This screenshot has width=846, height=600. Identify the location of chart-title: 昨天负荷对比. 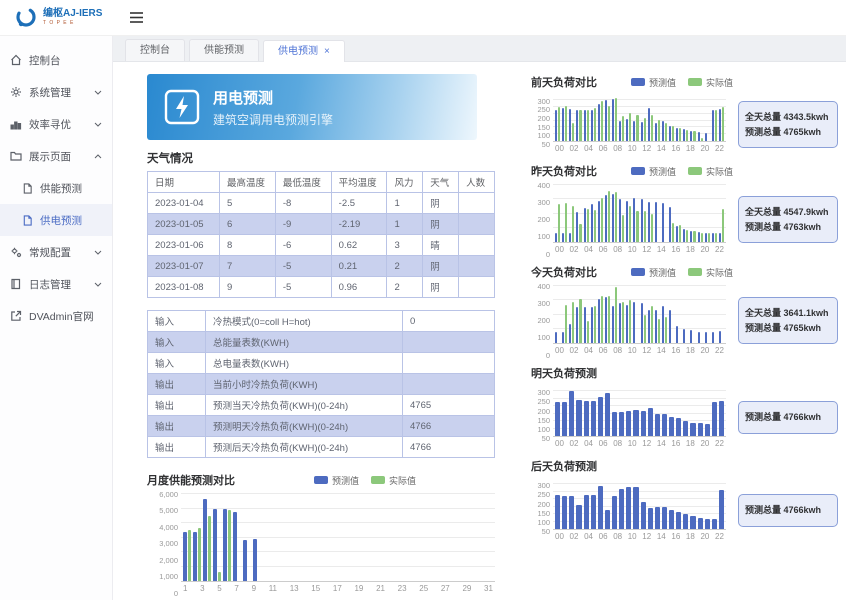
(564, 172).